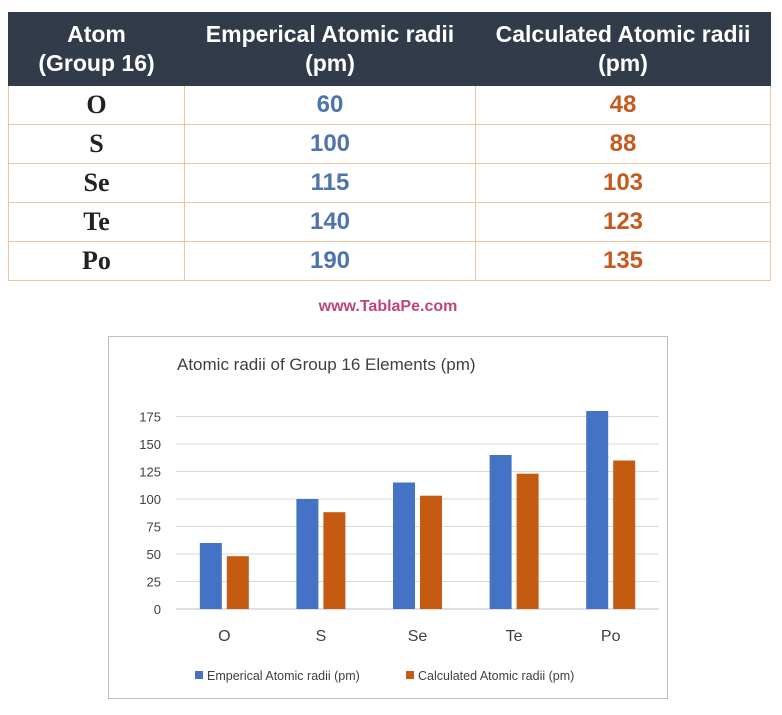 The height and width of the screenshot is (715, 782). I want to click on cell-emperical: 140, so click(330, 222).